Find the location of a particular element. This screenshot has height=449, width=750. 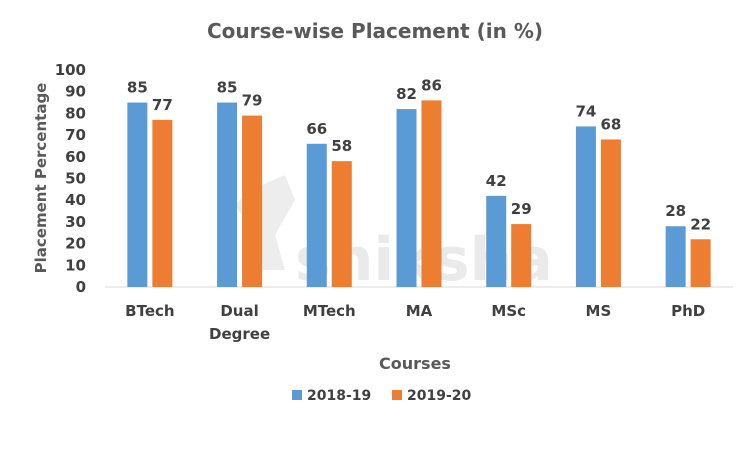

bar-2019-20-phd is located at coordinates (700, 263).